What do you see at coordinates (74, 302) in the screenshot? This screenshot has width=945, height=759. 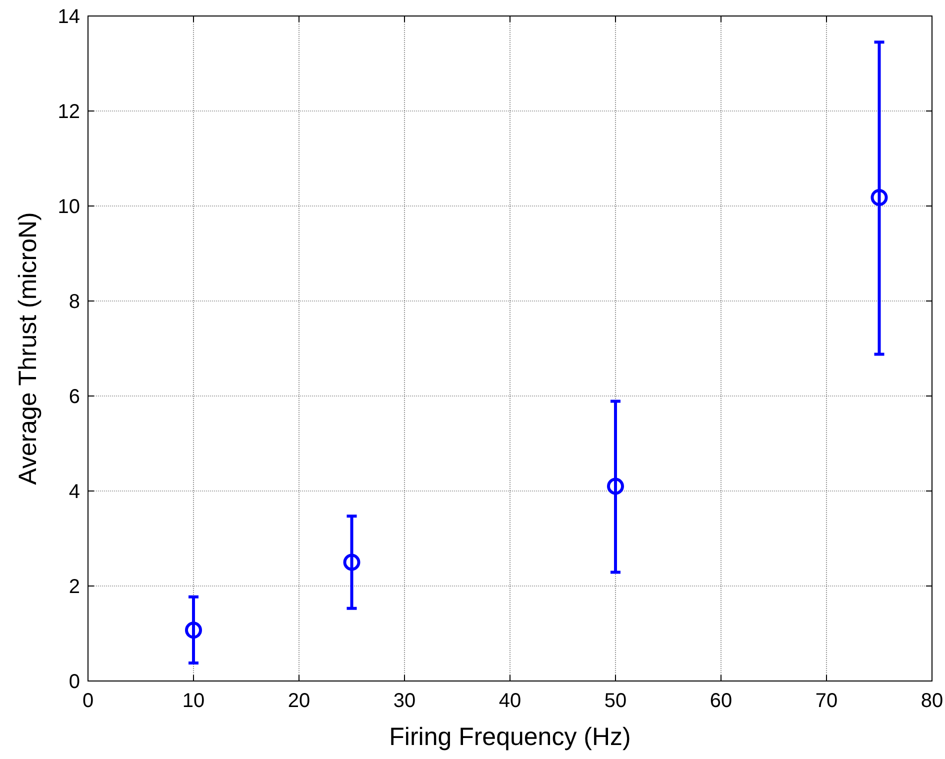 I see `y-tick-label: 8` at bounding box center [74, 302].